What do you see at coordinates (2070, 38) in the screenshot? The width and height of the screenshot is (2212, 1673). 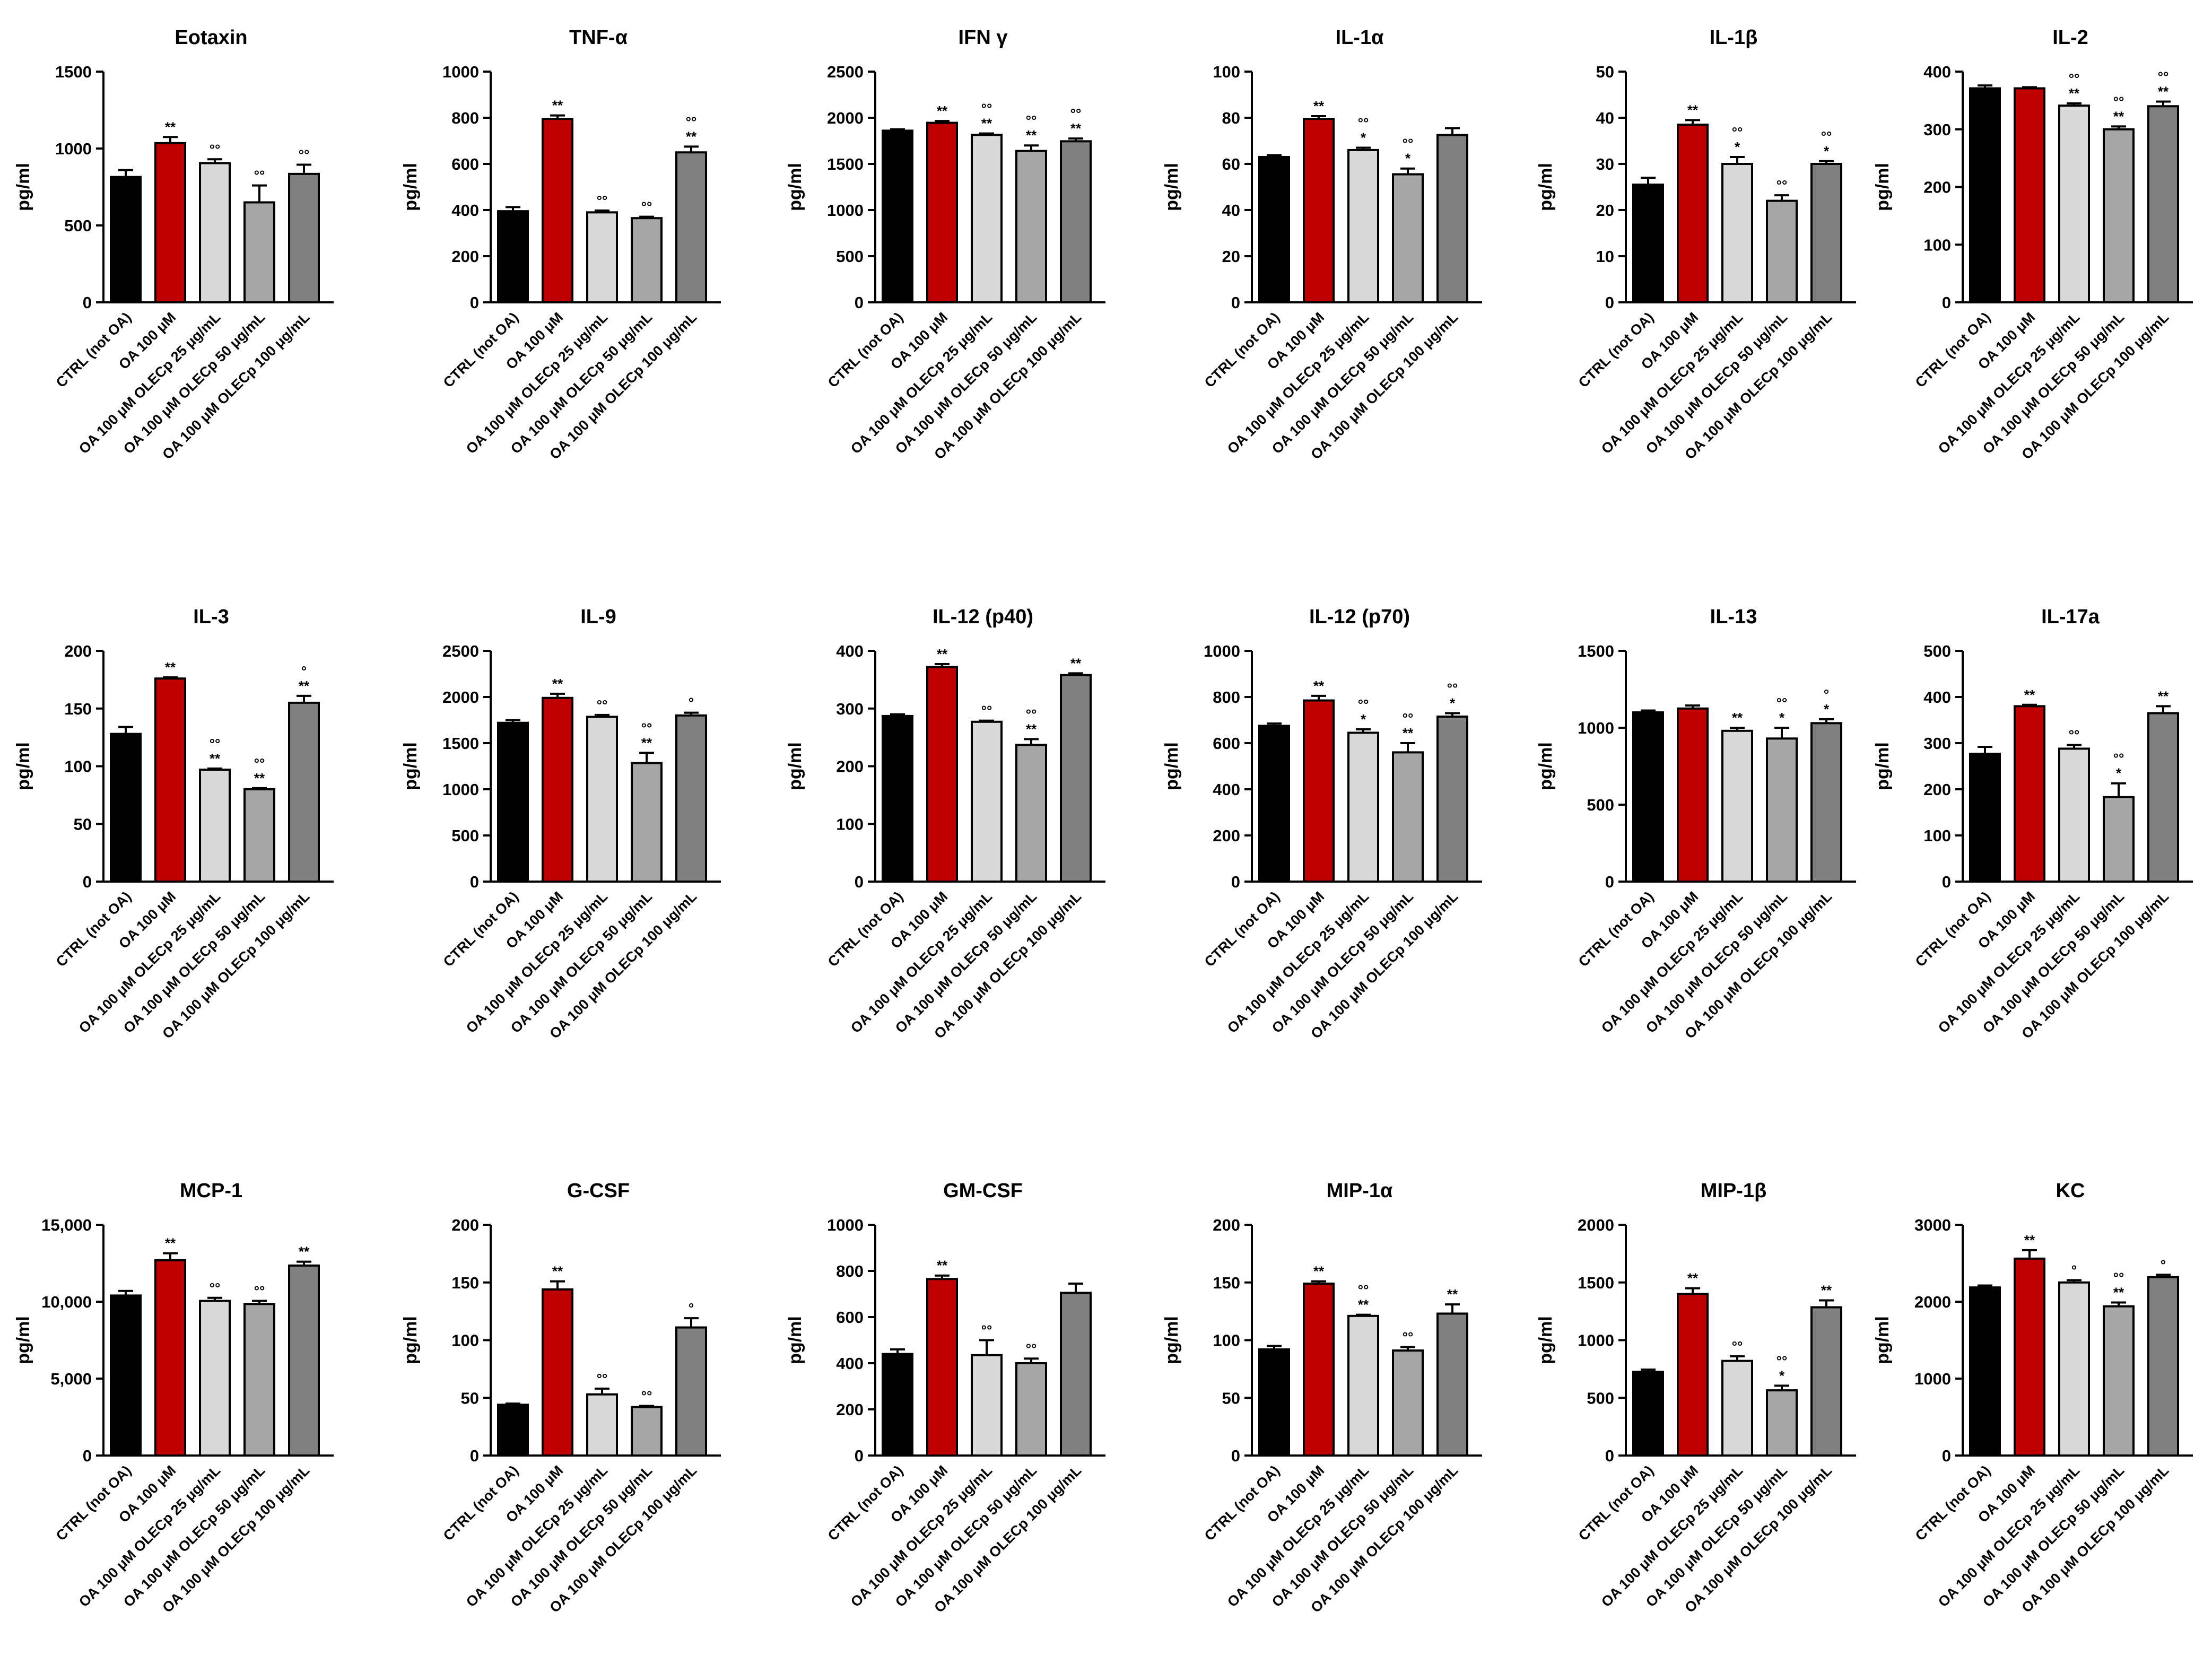 I see `chart-title: IL-2` at bounding box center [2070, 38].